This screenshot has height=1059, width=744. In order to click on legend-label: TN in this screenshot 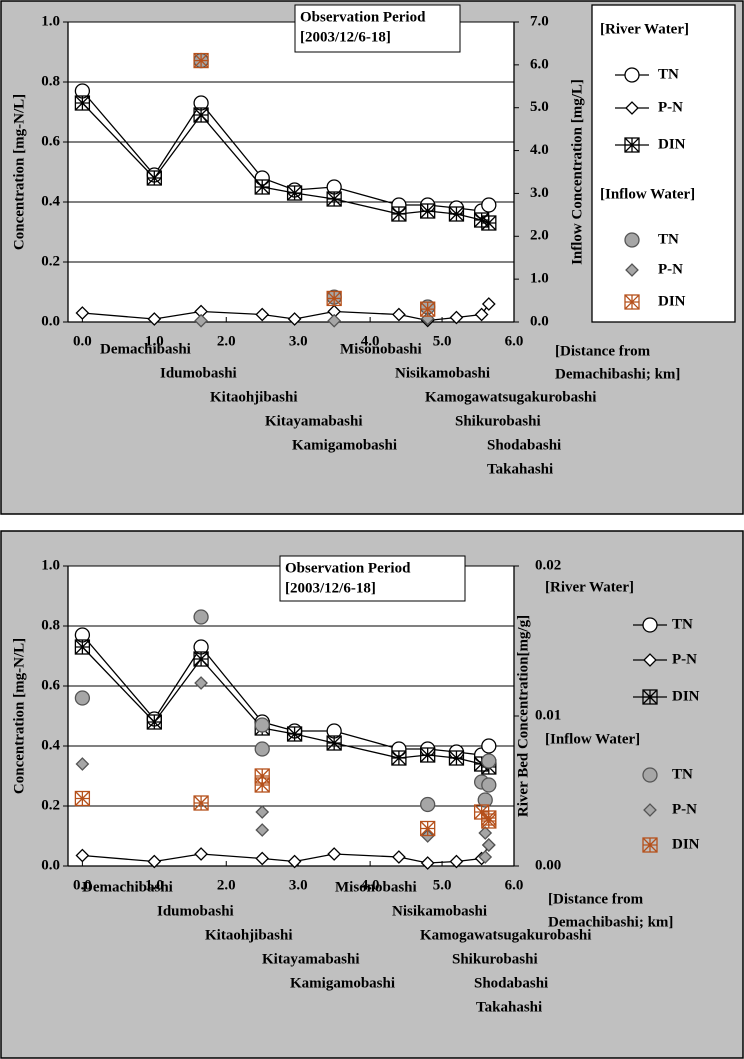, I will do `click(682, 624)`.